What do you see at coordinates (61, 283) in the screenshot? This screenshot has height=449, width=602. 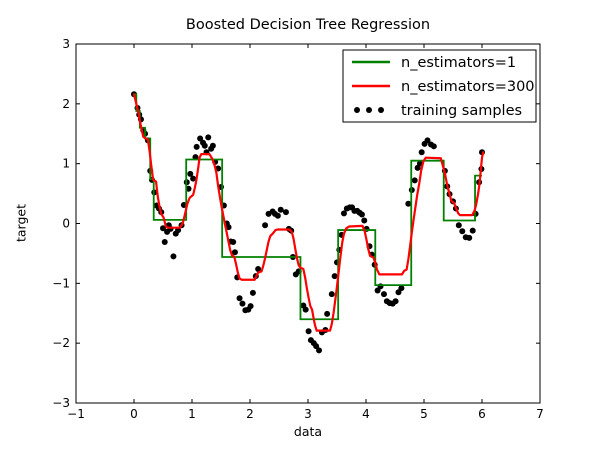 I see `y-tick-label: −1` at bounding box center [61, 283].